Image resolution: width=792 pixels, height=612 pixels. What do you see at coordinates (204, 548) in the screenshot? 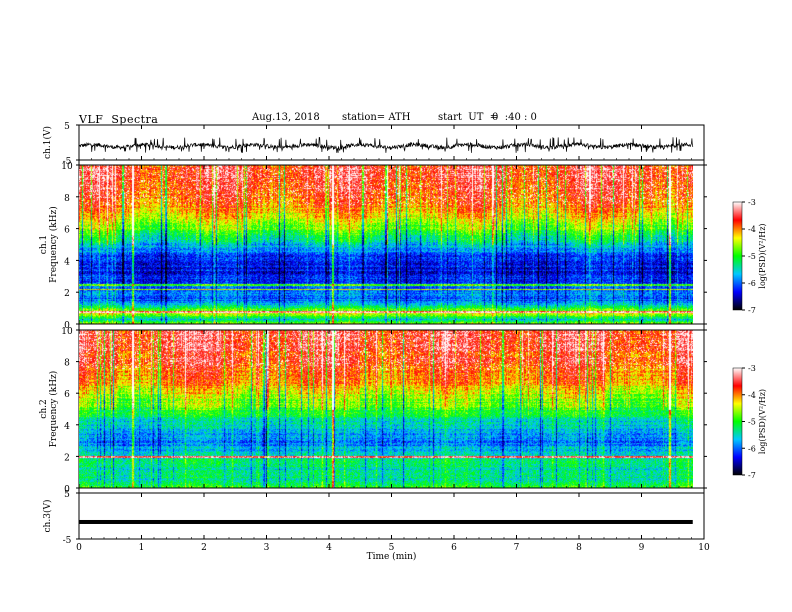
I see `x-tick-label: 2` at bounding box center [204, 548].